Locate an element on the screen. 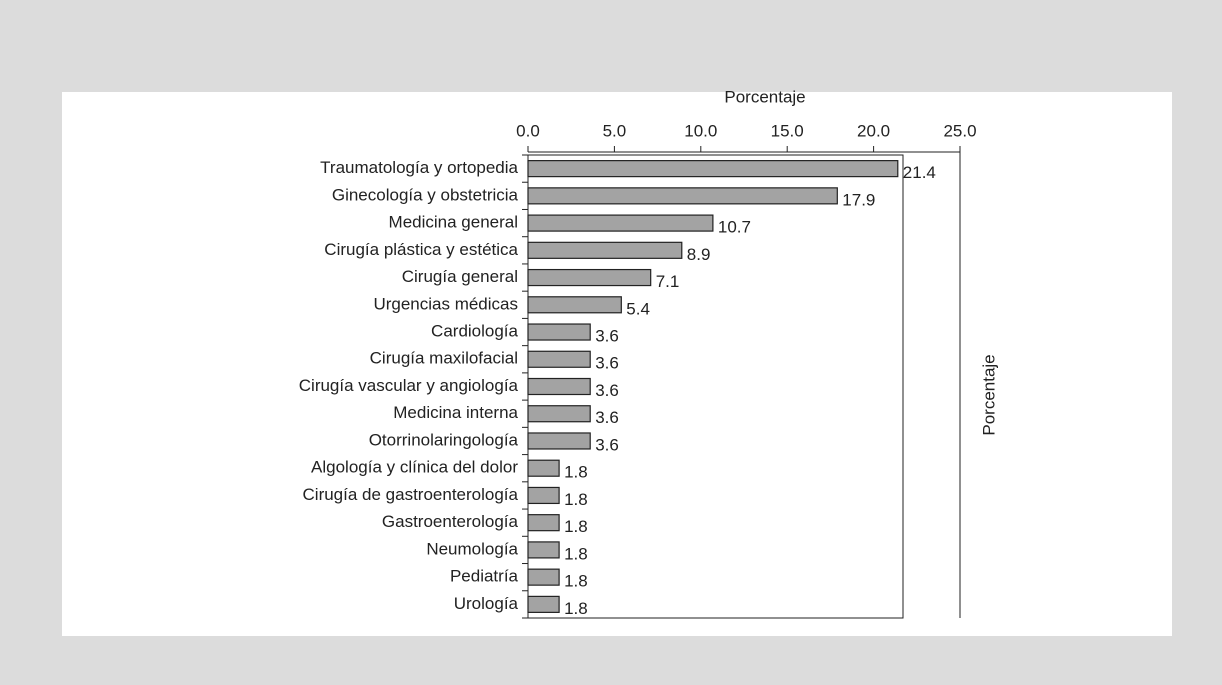 Image resolution: width=1222 pixels, height=685 pixels. y-tick-label: Traumatología y ortopedia is located at coordinates (419, 167).